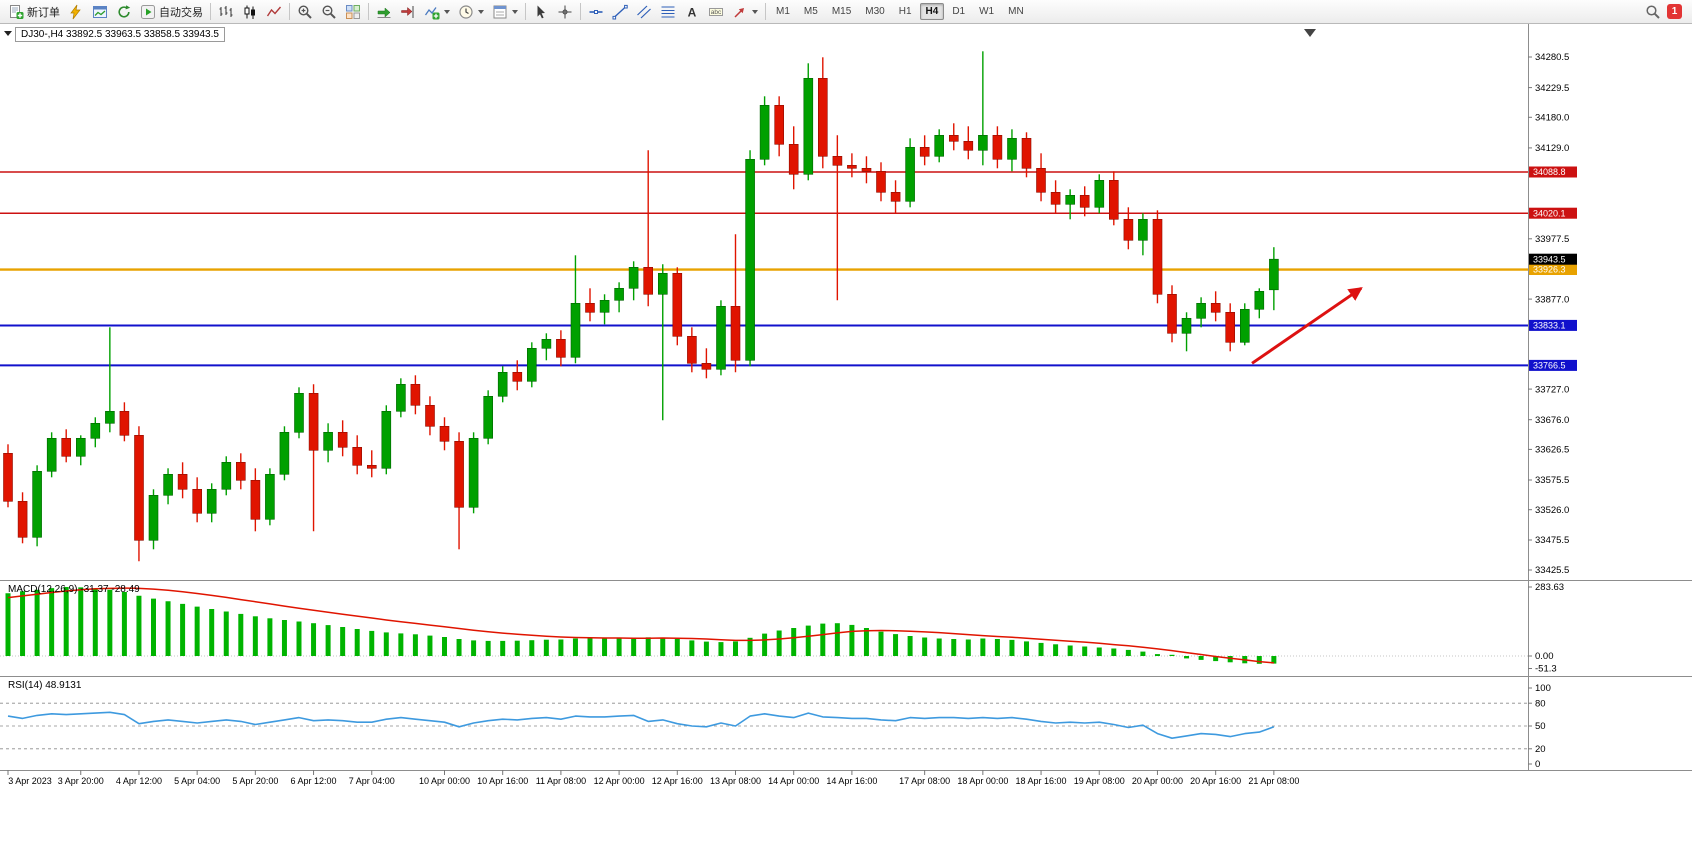 The image size is (1692, 852). What do you see at coordinates (1674, 11) in the screenshot?
I see `notification-badge: 1` at bounding box center [1674, 11].